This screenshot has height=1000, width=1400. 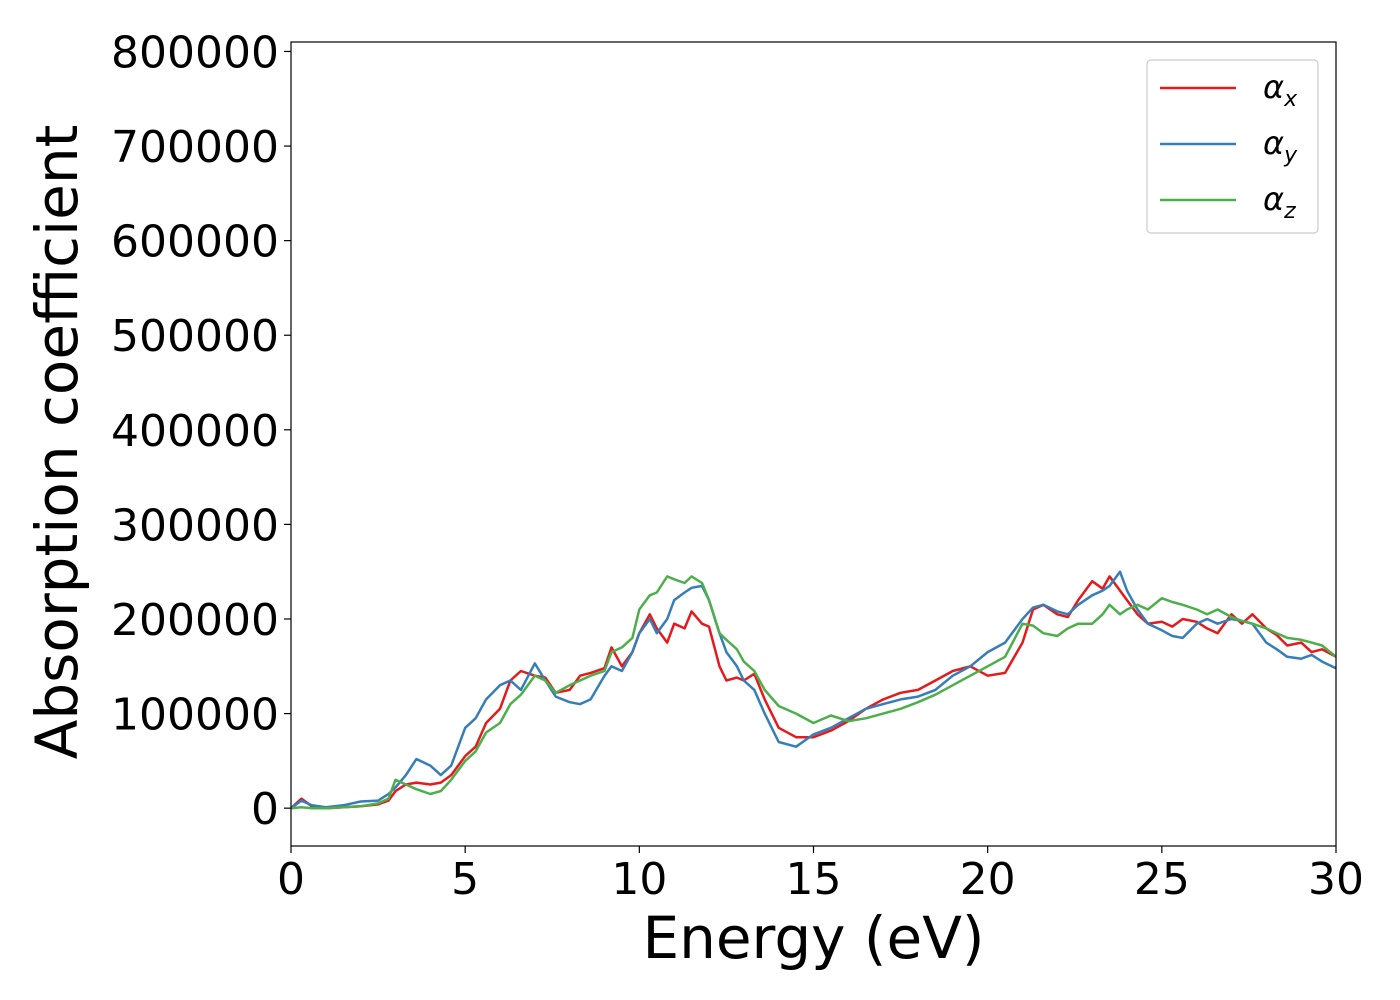 I want to click on y-tick-label: 300000, so click(x=195, y=525).